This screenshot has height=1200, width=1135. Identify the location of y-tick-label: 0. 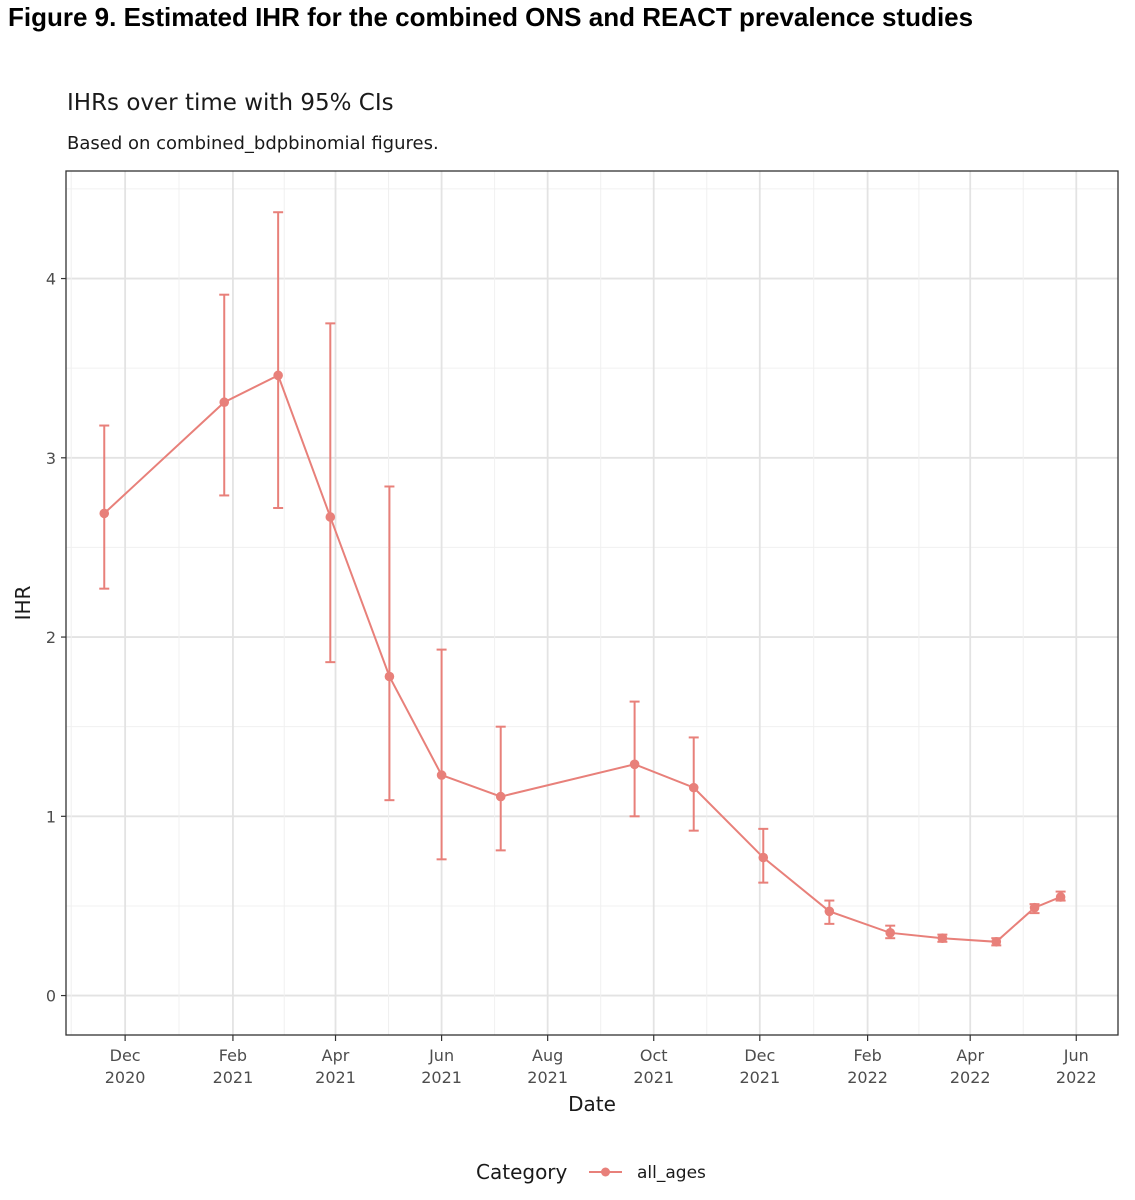
(51, 996).